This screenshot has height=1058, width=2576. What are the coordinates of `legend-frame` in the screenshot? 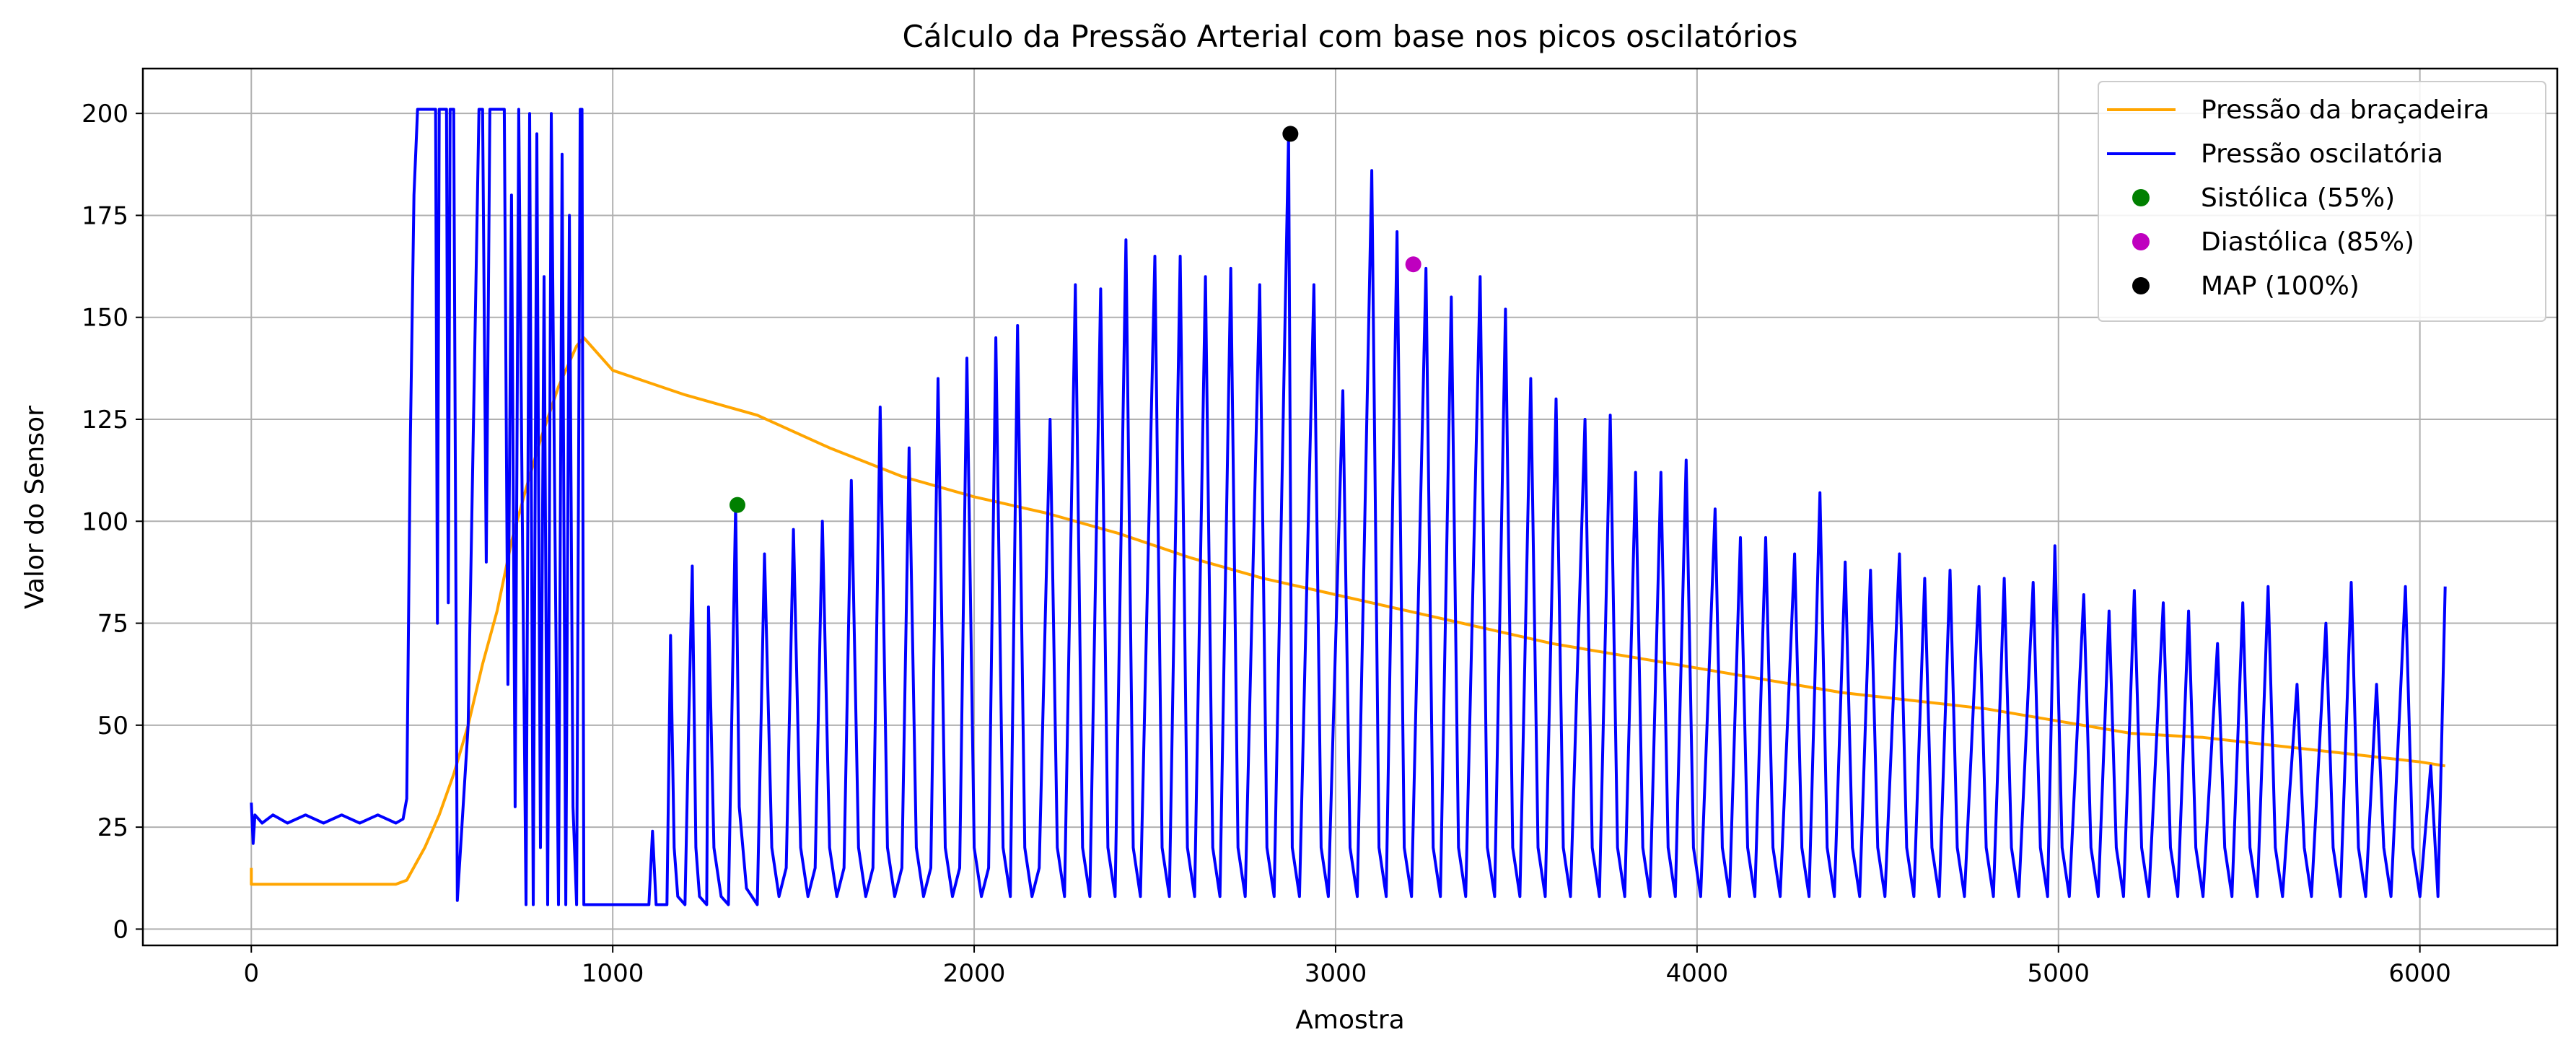 It's located at (2322, 201).